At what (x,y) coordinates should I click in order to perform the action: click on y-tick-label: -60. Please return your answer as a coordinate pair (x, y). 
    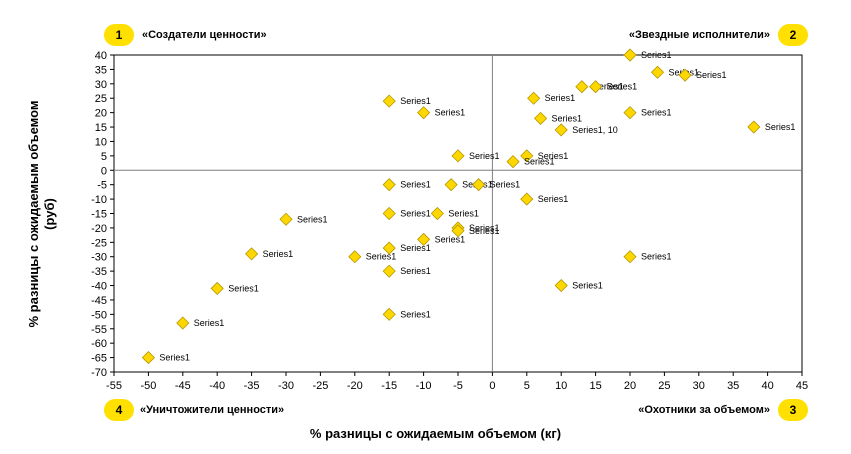
    Looking at the image, I should click on (99, 344).